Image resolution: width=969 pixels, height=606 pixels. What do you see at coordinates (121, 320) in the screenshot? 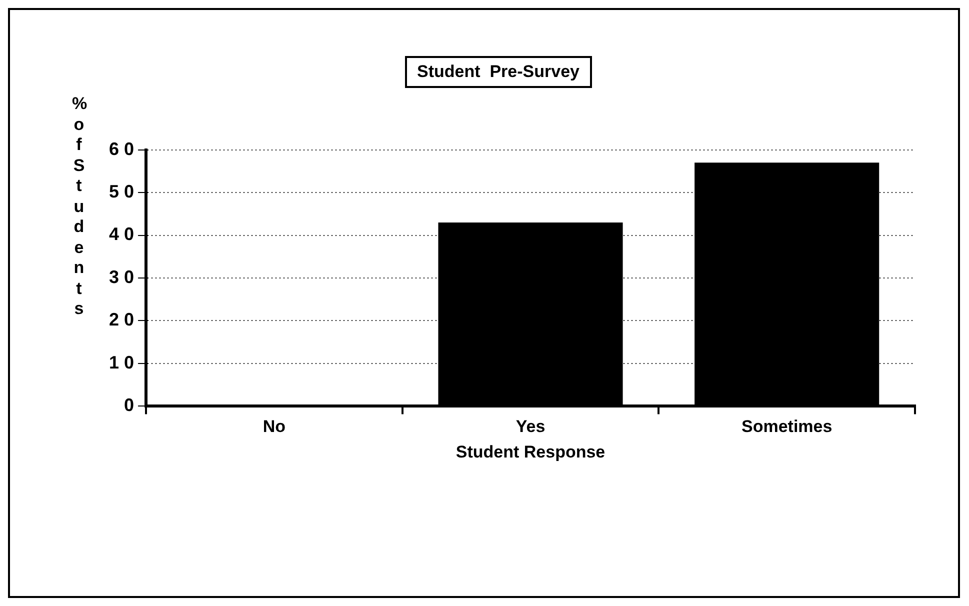
I see `y-tick-label: 2 0` at bounding box center [121, 320].